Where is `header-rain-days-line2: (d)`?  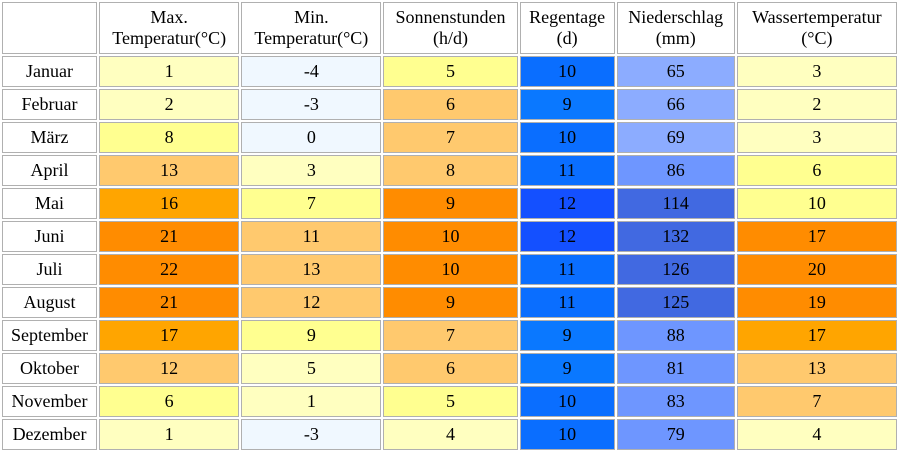 header-rain-days-line2: (d) is located at coordinates (567, 38).